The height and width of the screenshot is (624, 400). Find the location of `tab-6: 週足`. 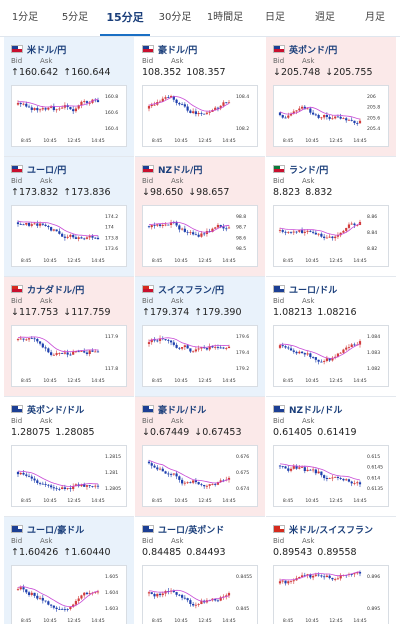

tab-6: 週足 is located at coordinates (325, 17).